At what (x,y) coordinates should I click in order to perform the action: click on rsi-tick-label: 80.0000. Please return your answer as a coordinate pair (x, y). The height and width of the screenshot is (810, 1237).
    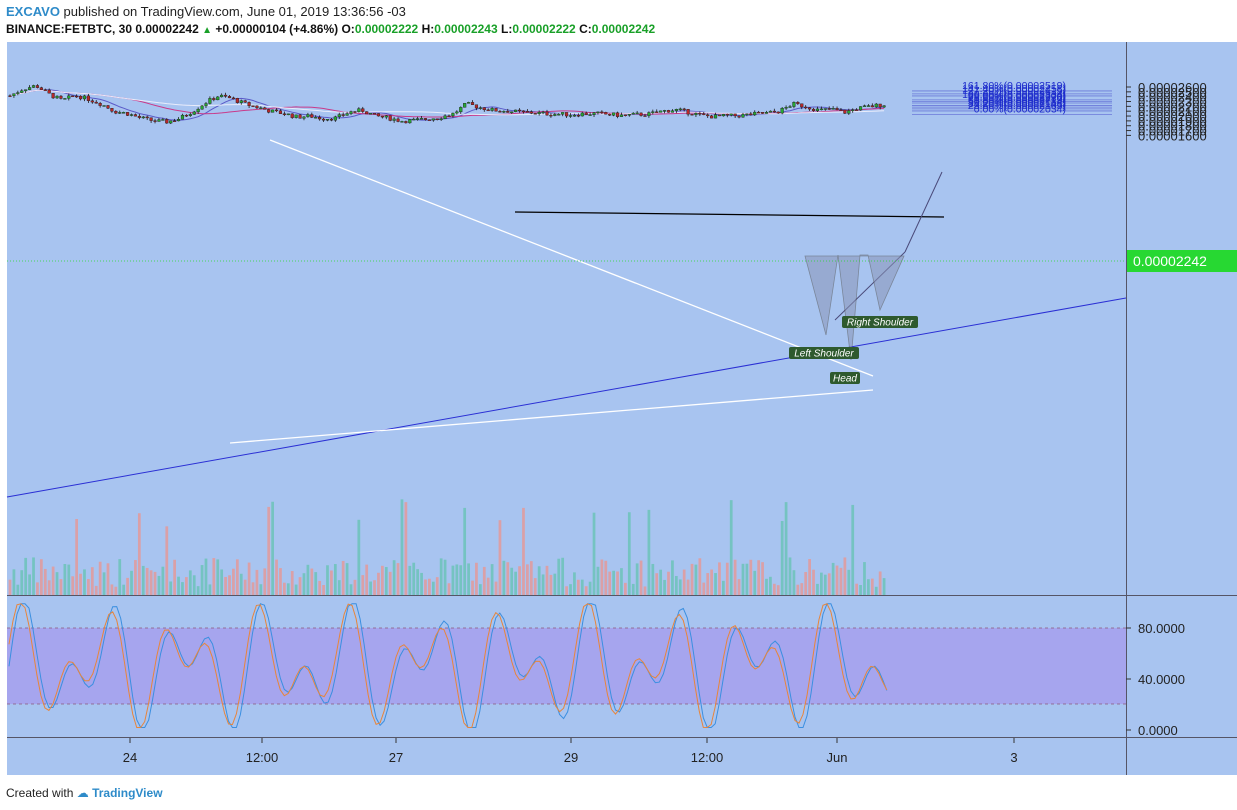
    Looking at the image, I should click on (1161, 628).